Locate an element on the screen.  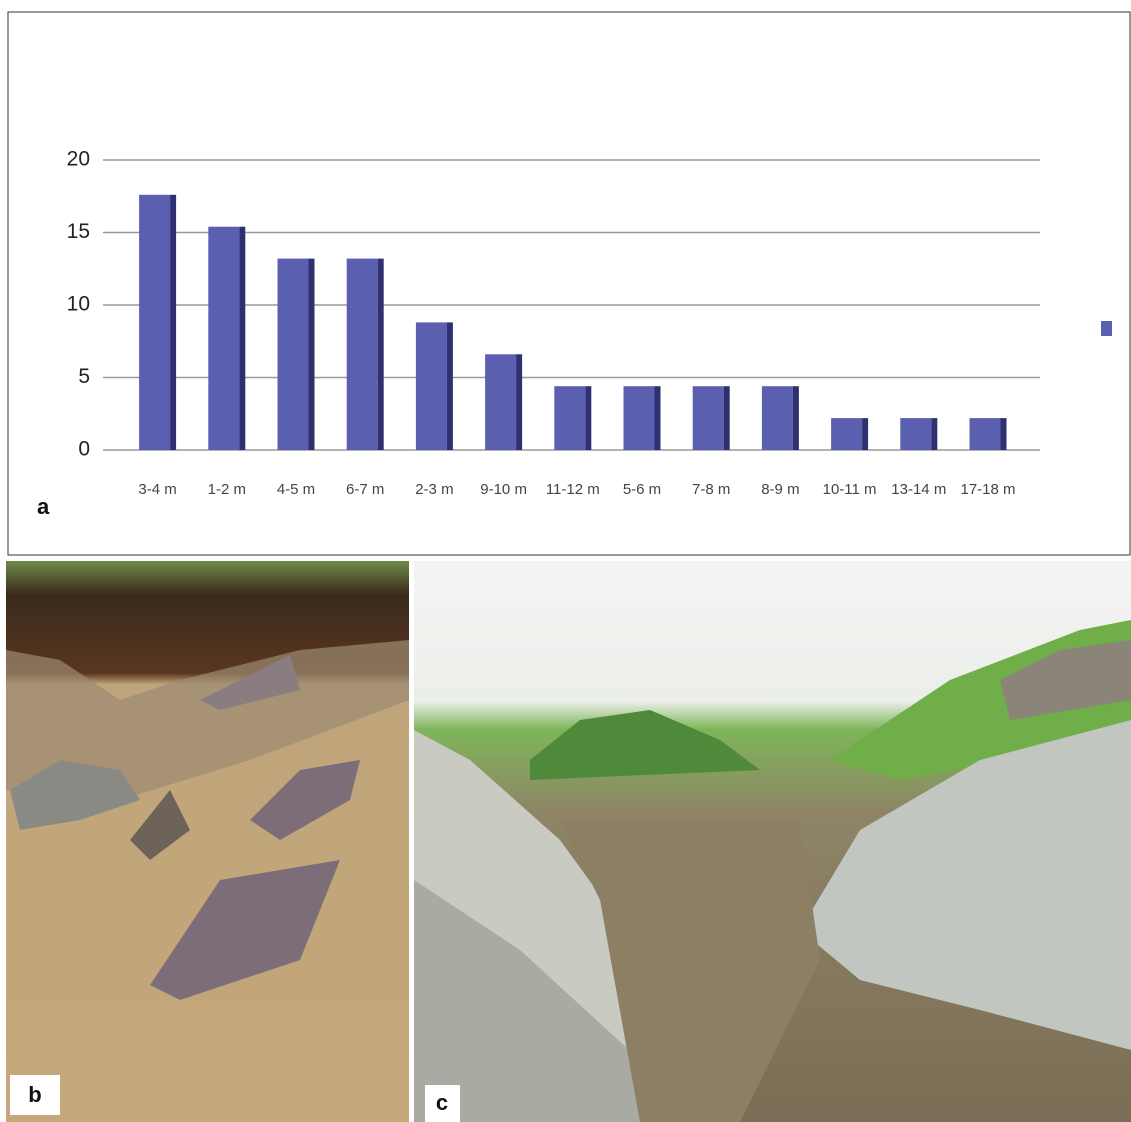
y-tick-label: 0 is located at coordinates (84, 449).